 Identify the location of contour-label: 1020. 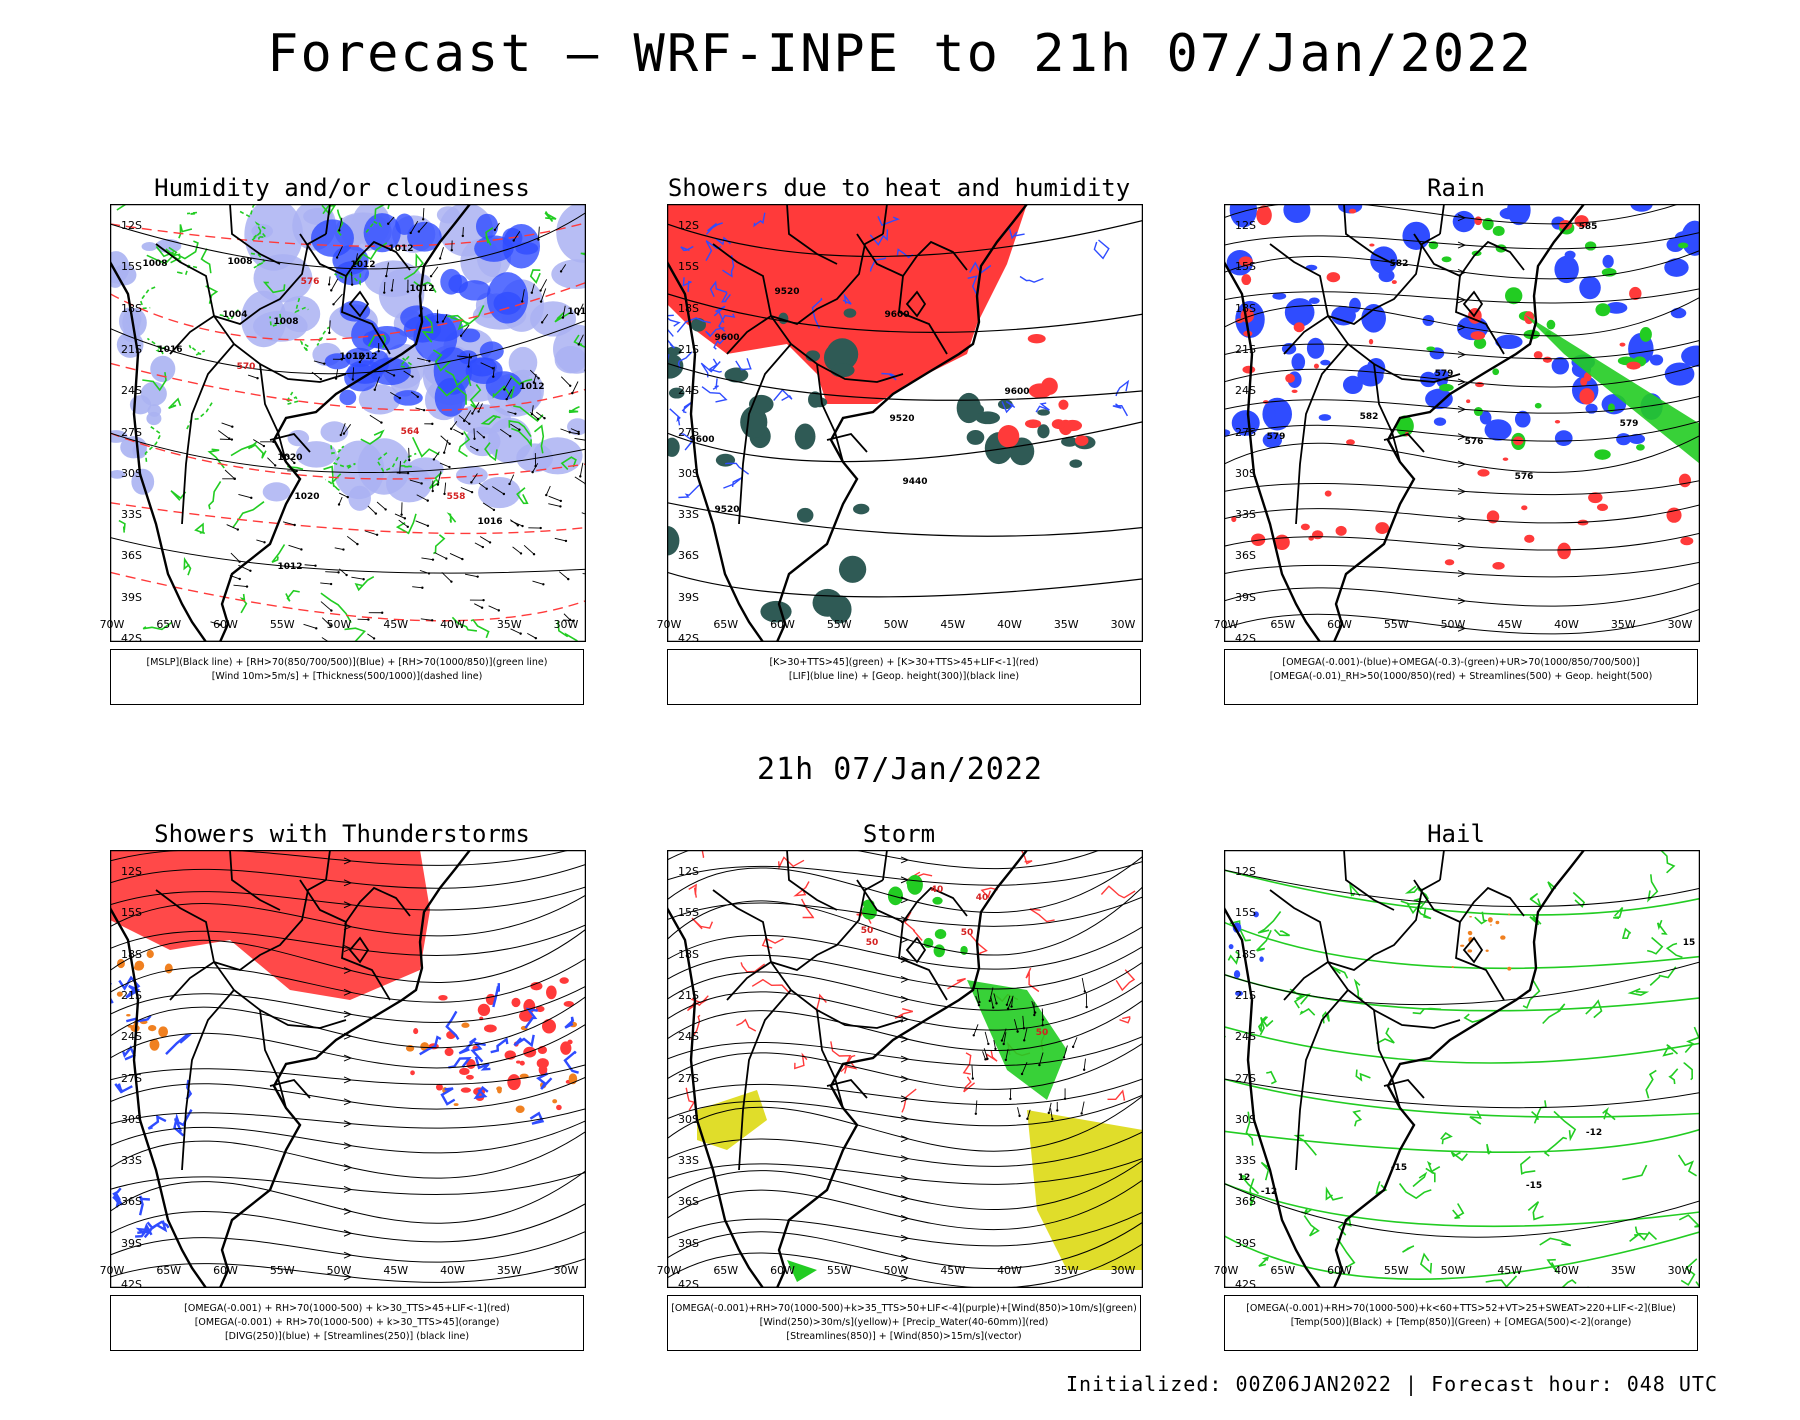
(289, 458).